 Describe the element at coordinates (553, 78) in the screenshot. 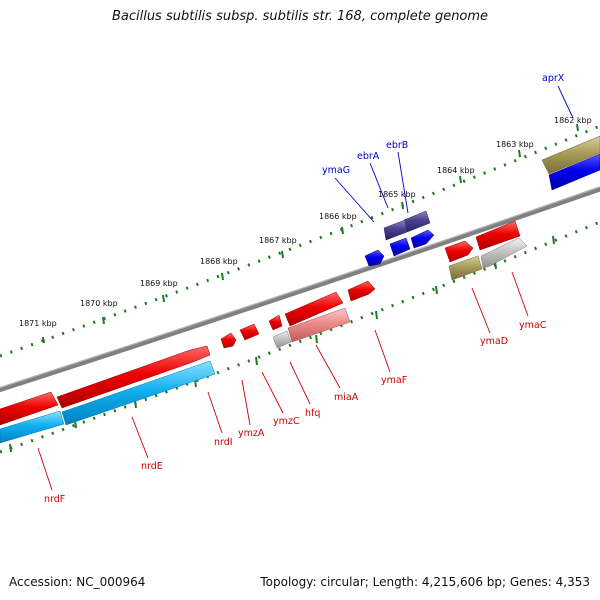

I see `gene-label-aprX: aprX` at that location.